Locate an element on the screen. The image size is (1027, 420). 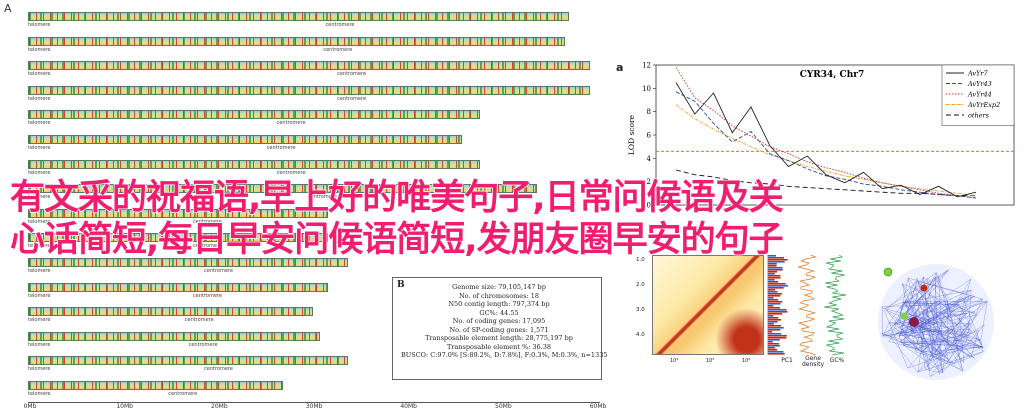
y-tick-label: 10 is located at coordinates (646, 89).